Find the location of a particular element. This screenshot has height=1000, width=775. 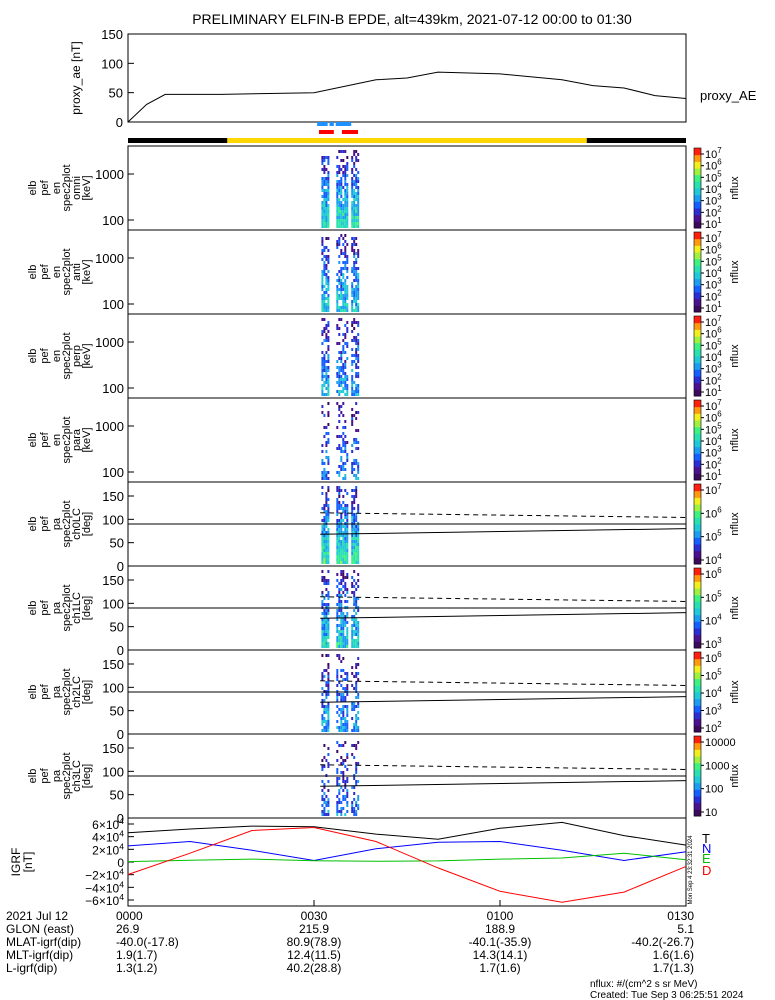

xaxis-row-value: 0030 is located at coordinates (314, 916).